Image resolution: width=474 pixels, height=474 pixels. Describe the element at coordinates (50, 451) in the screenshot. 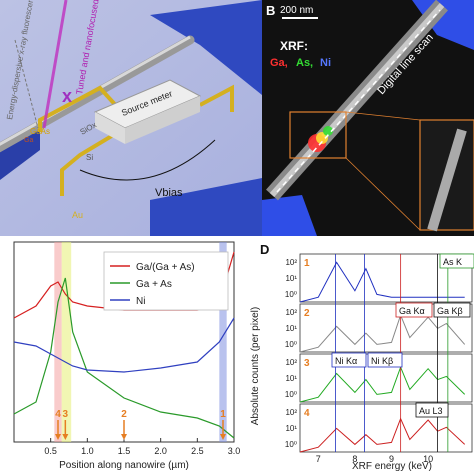

I see `x-tick-label: 0.5` at that location.